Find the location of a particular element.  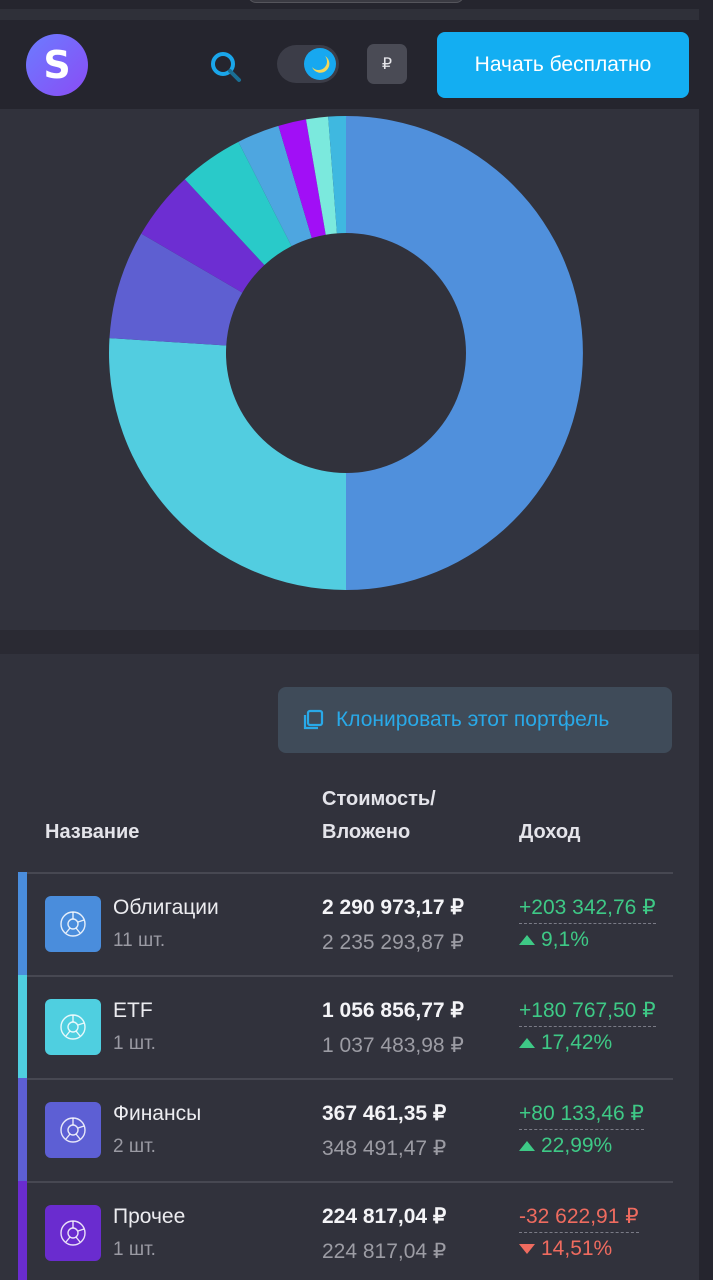

top-strip is located at coordinates (350, 14).